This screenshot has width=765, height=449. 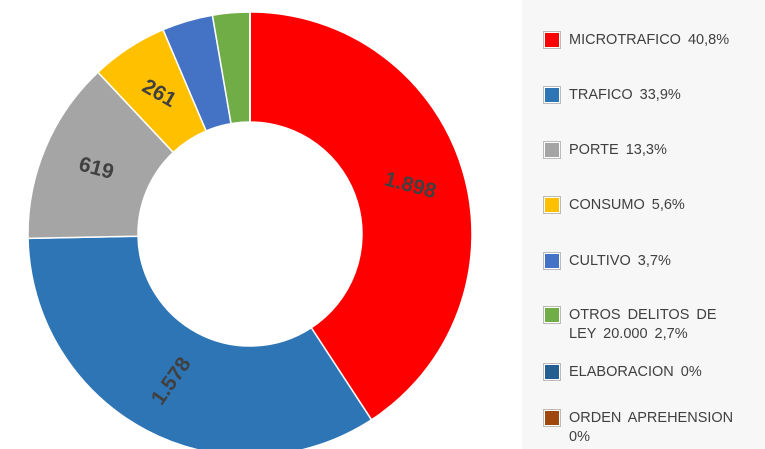 I want to click on legend-item: ORDEN APREHENSION 0%, so click(x=651, y=428).